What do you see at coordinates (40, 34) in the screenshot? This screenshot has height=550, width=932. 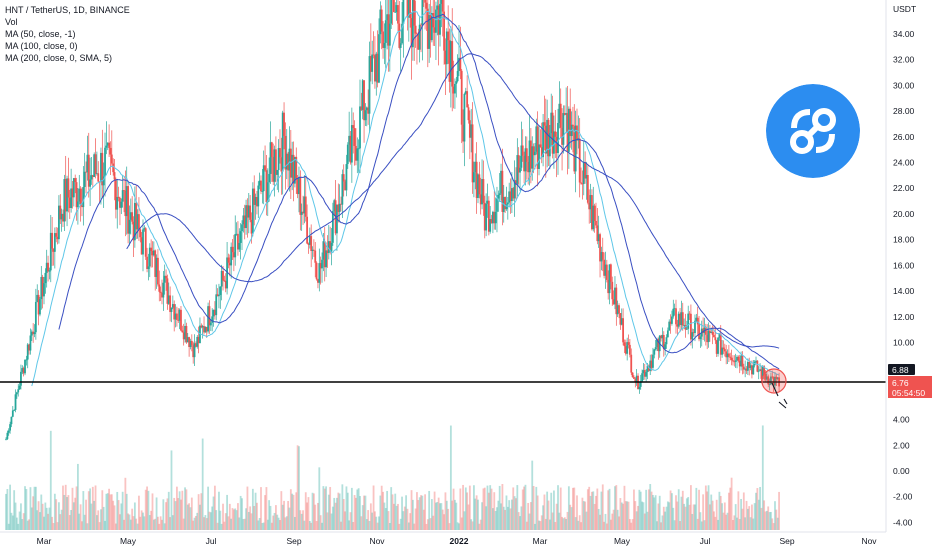 I see `indicator-ma50: MA (50, close, -1)` at bounding box center [40, 34].